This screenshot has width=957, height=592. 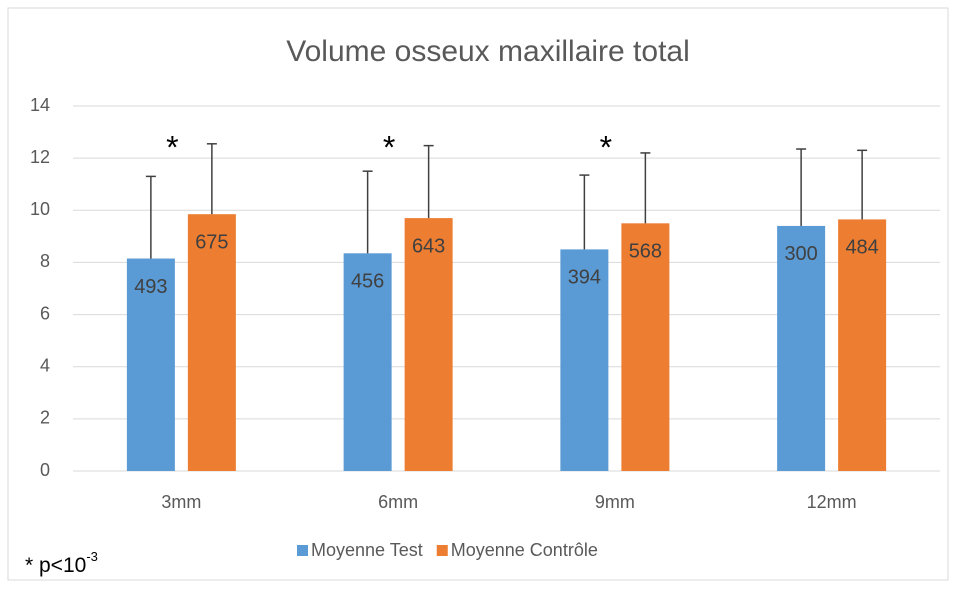 I want to click on legend-label: Moyenne Test, so click(x=367, y=550).